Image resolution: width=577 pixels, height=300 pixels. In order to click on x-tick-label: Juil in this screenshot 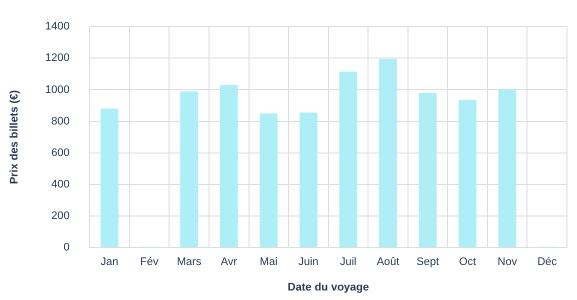, I will do `click(348, 262)`.